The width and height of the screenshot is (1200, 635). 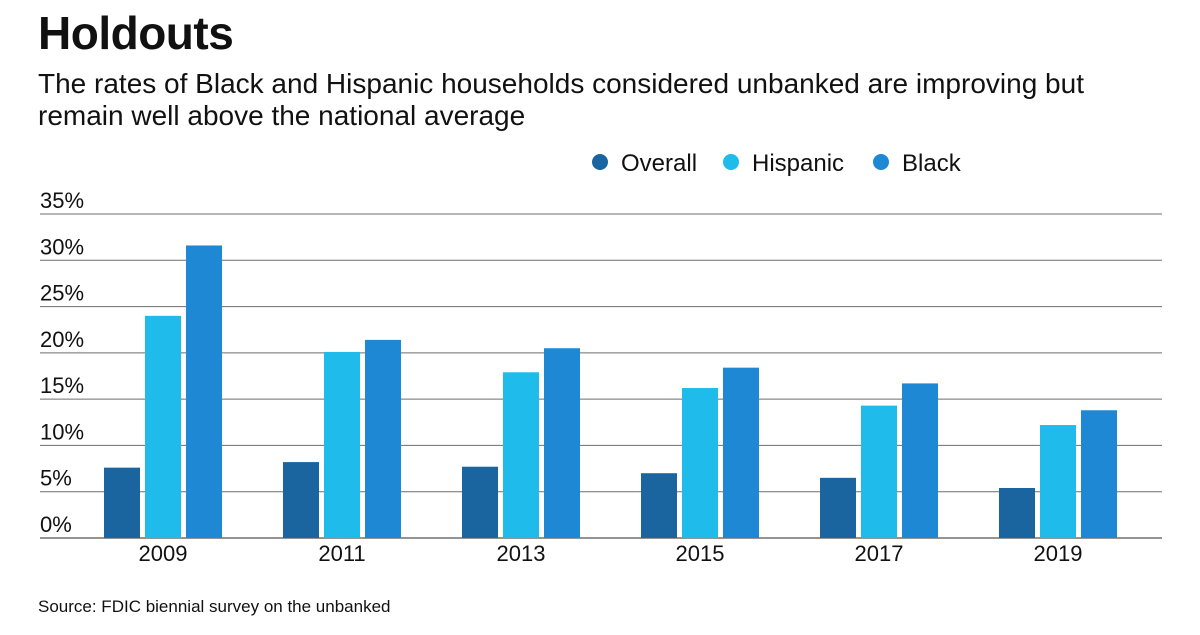 What do you see at coordinates (383, 438) in the screenshot?
I see `bar-black-2011` at bounding box center [383, 438].